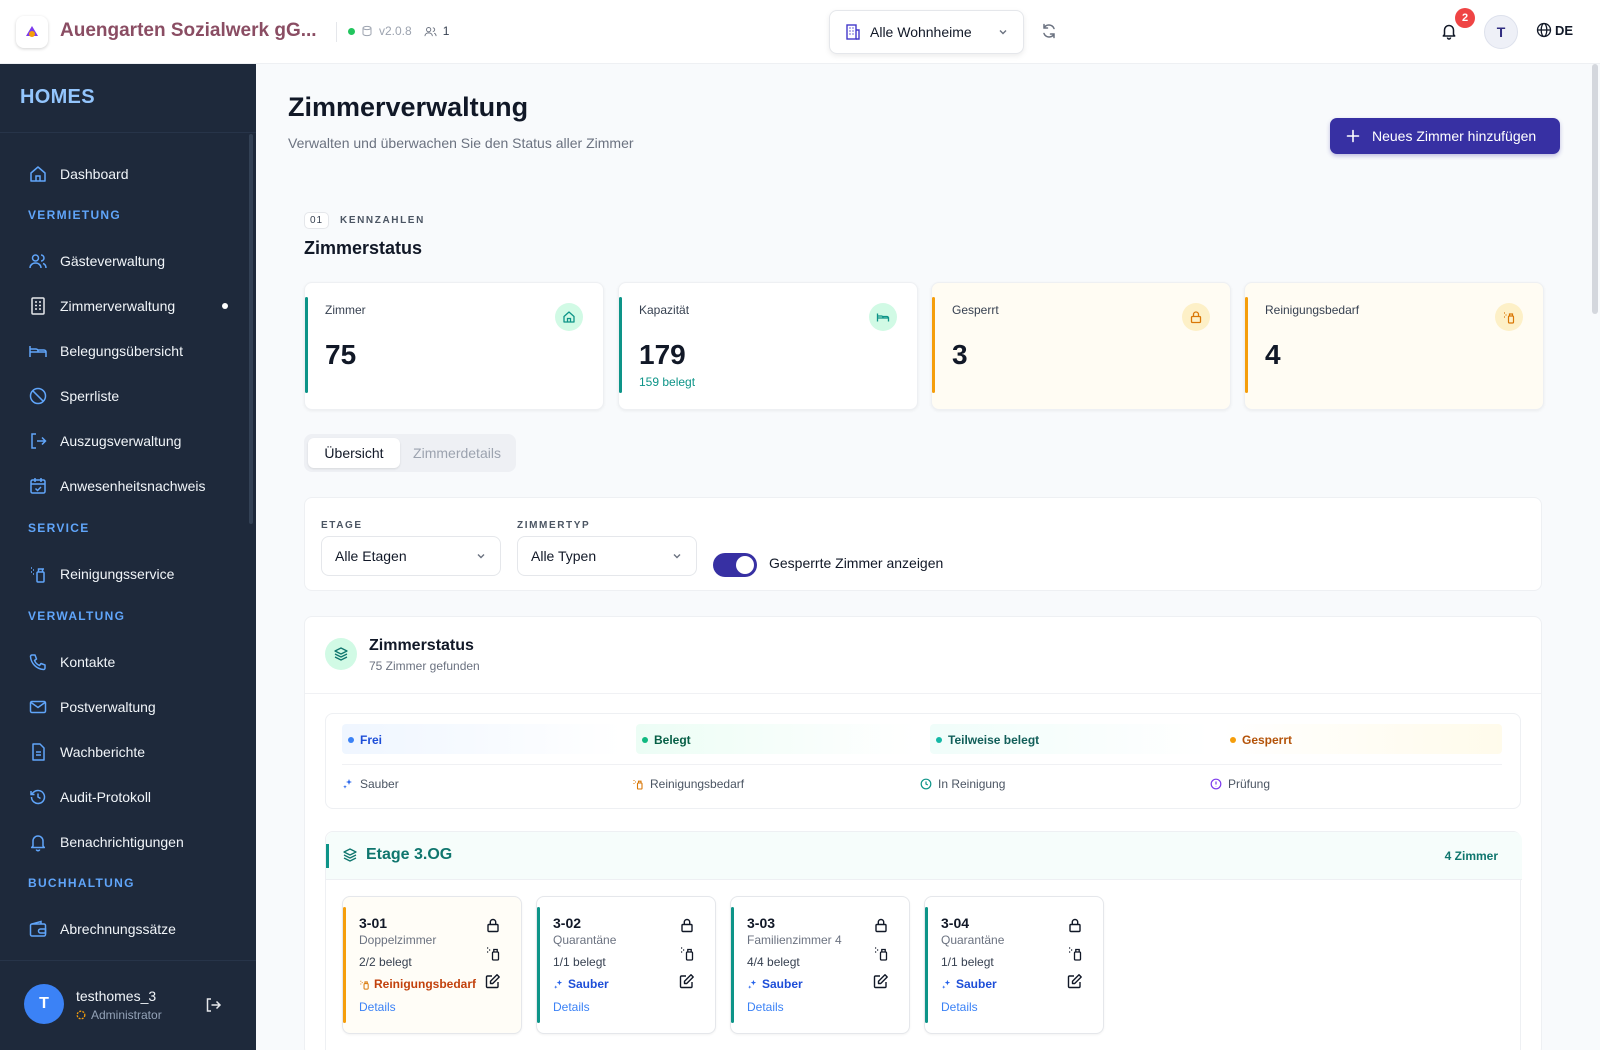  Describe the element at coordinates (128, 306) in the screenshot. I see `sidebar-item-zimmer: Zimmerverwaltung` at that location.